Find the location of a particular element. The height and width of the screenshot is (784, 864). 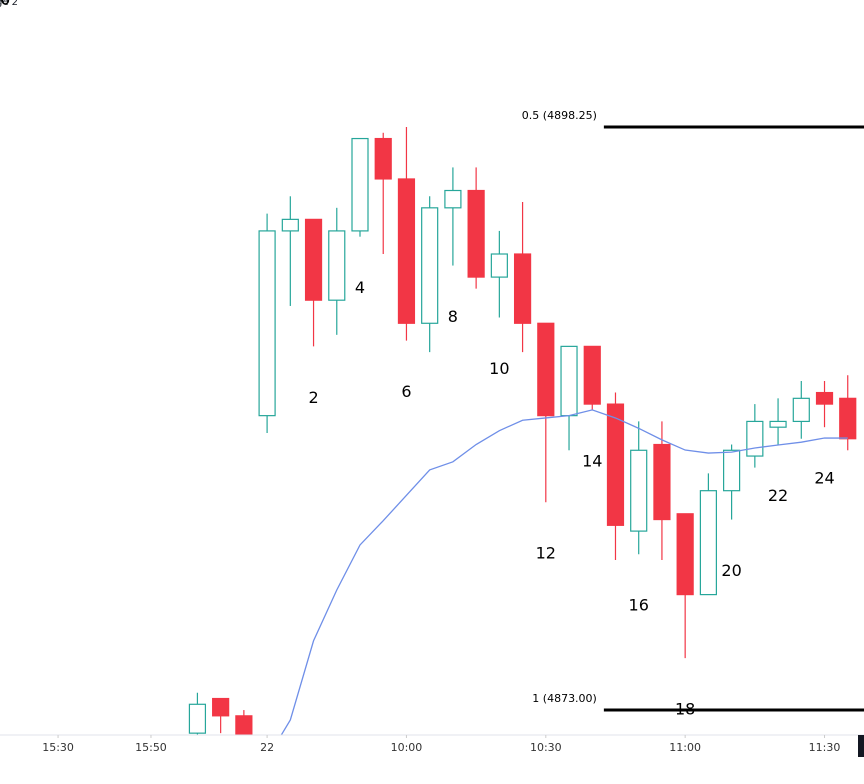

bar-count: 24 is located at coordinates (824, 478).